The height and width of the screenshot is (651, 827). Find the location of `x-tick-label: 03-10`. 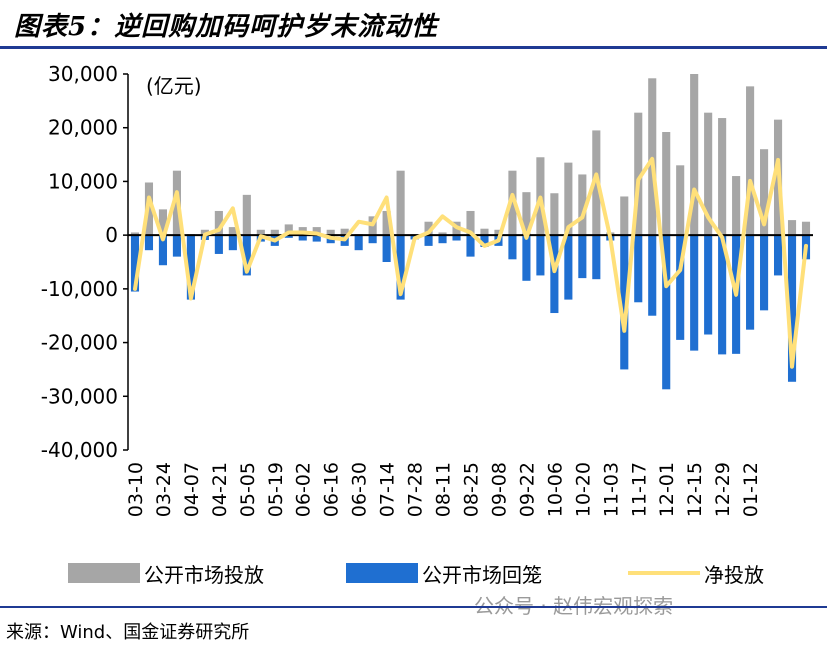

x-tick-label: 03-10 is located at coordinates (136, 489).